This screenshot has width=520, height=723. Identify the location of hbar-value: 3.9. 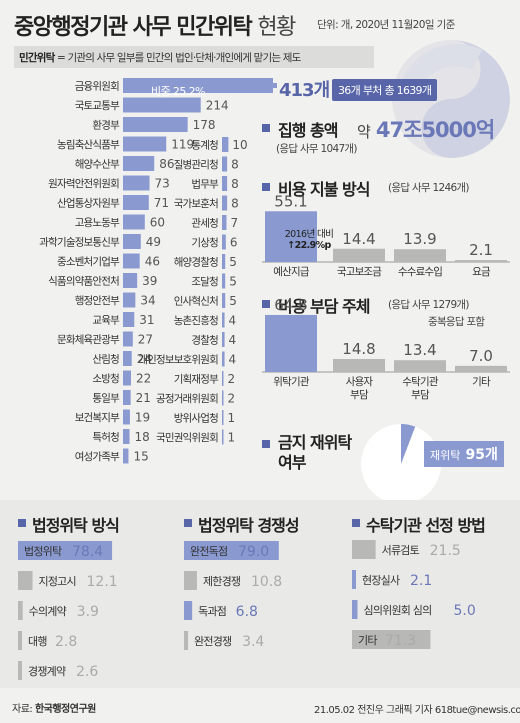
(88, 612).